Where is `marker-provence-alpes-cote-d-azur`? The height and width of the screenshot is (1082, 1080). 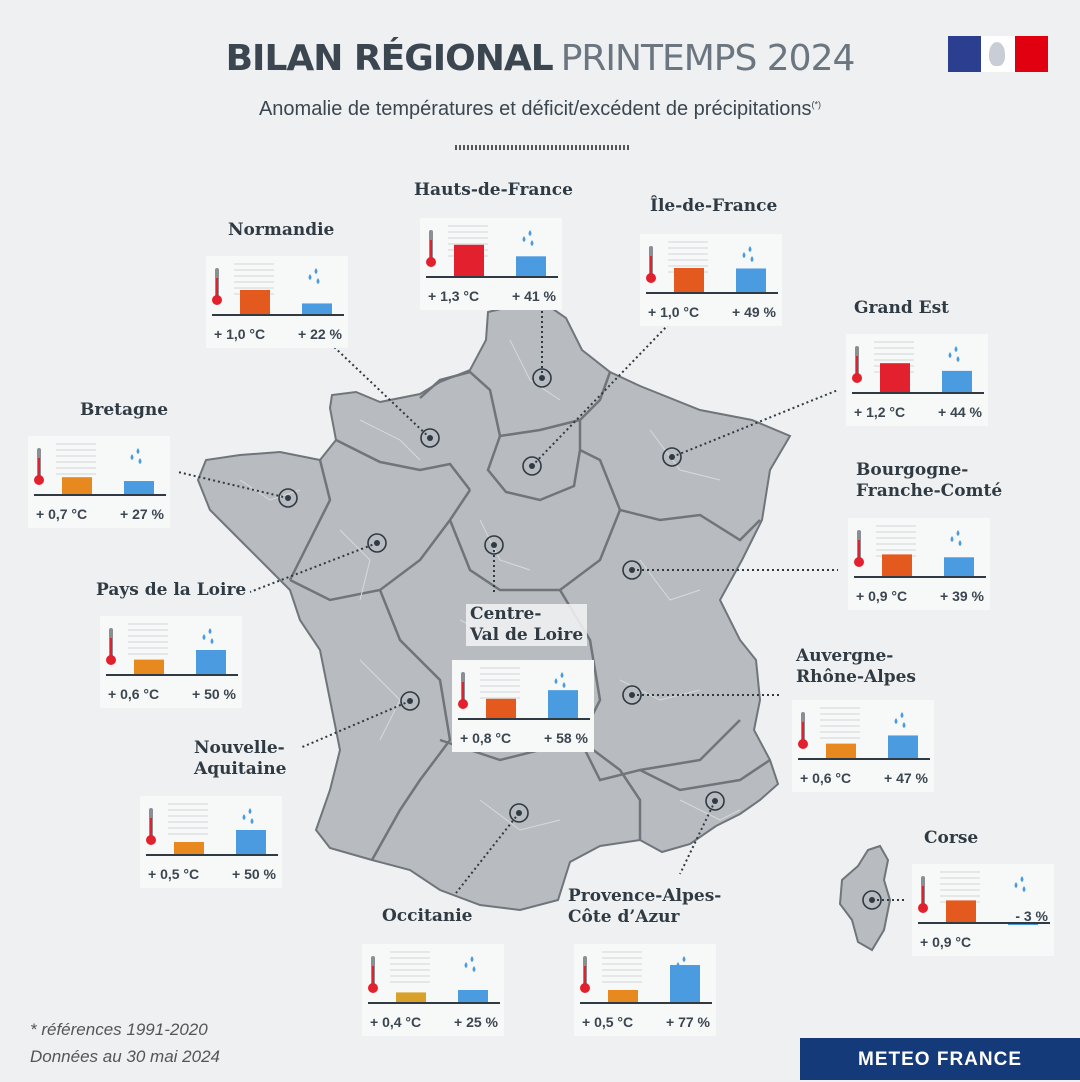 marker-provence-alpes-cote-d-azur is located at coordinates (715, 801).